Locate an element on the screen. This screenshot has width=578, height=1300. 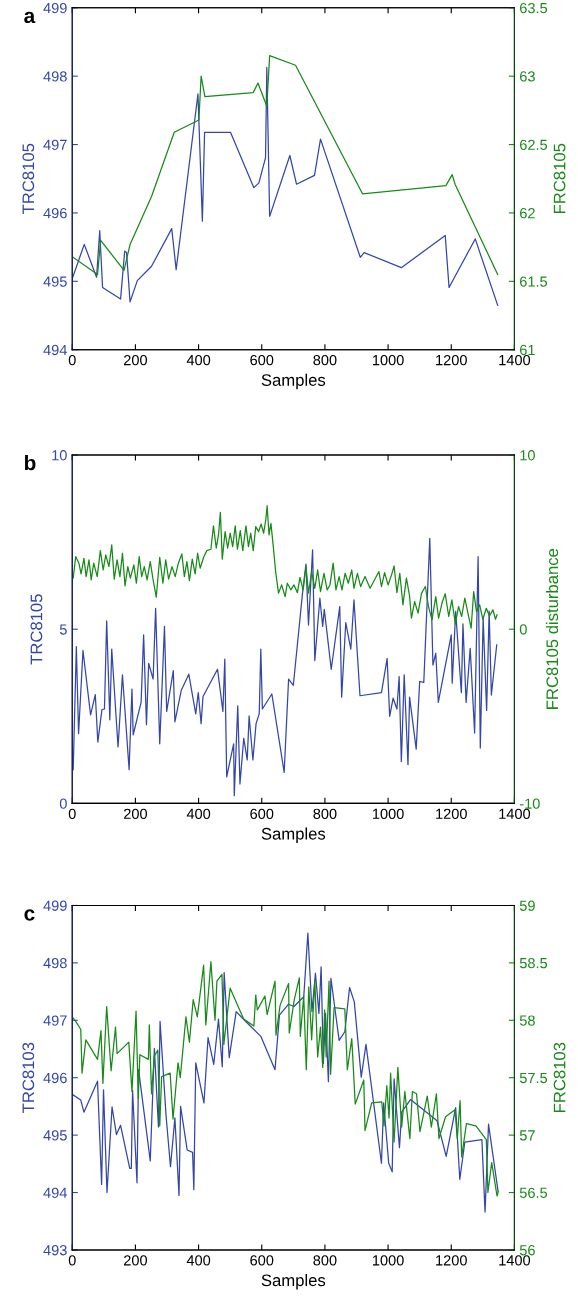
y2-tick-label: 0 is located at coordinates (523, 629).